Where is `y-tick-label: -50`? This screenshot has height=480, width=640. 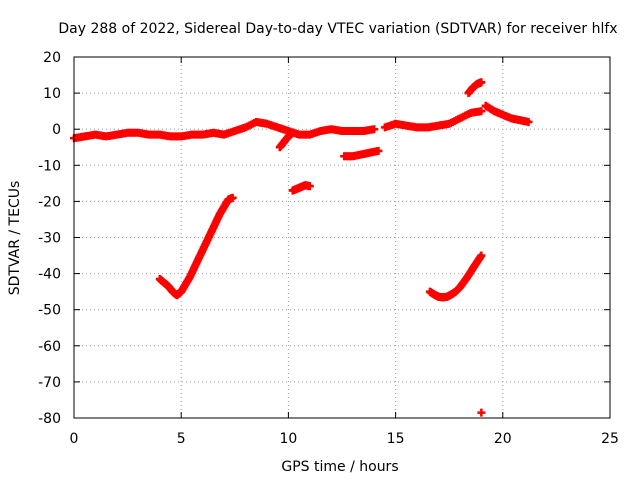 y-tick-label: -50 is located at coordinates (49, 311).